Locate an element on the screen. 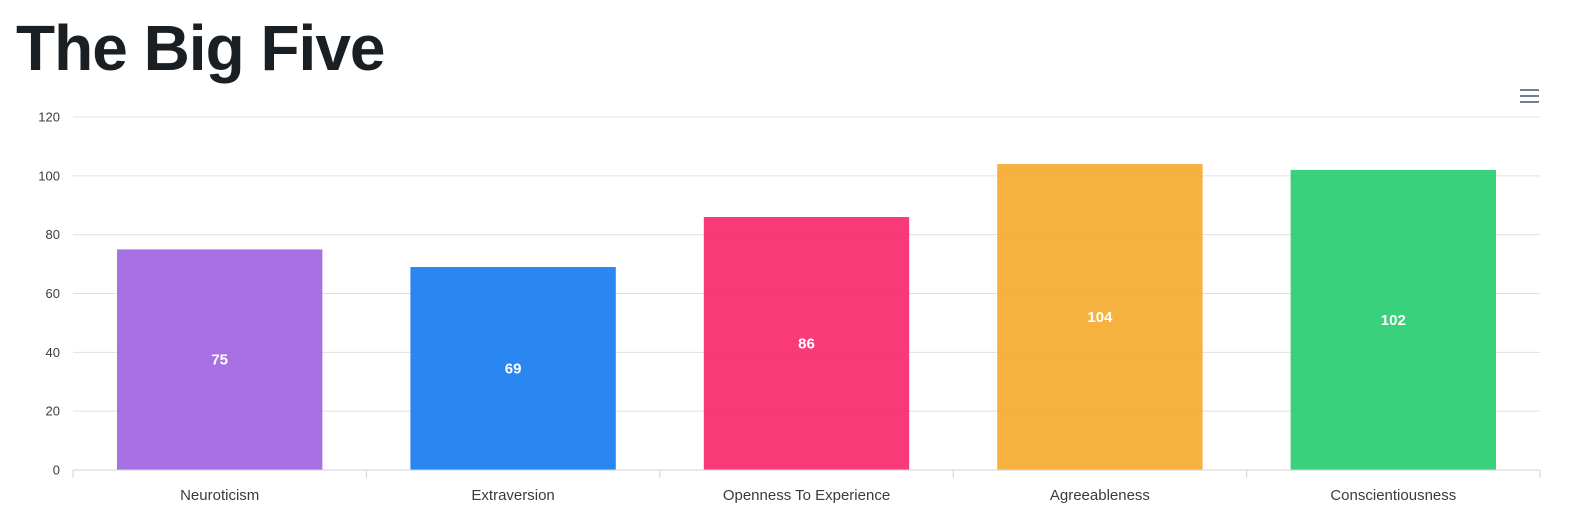  chart-menu-button is located at coordinates (1530, 96).